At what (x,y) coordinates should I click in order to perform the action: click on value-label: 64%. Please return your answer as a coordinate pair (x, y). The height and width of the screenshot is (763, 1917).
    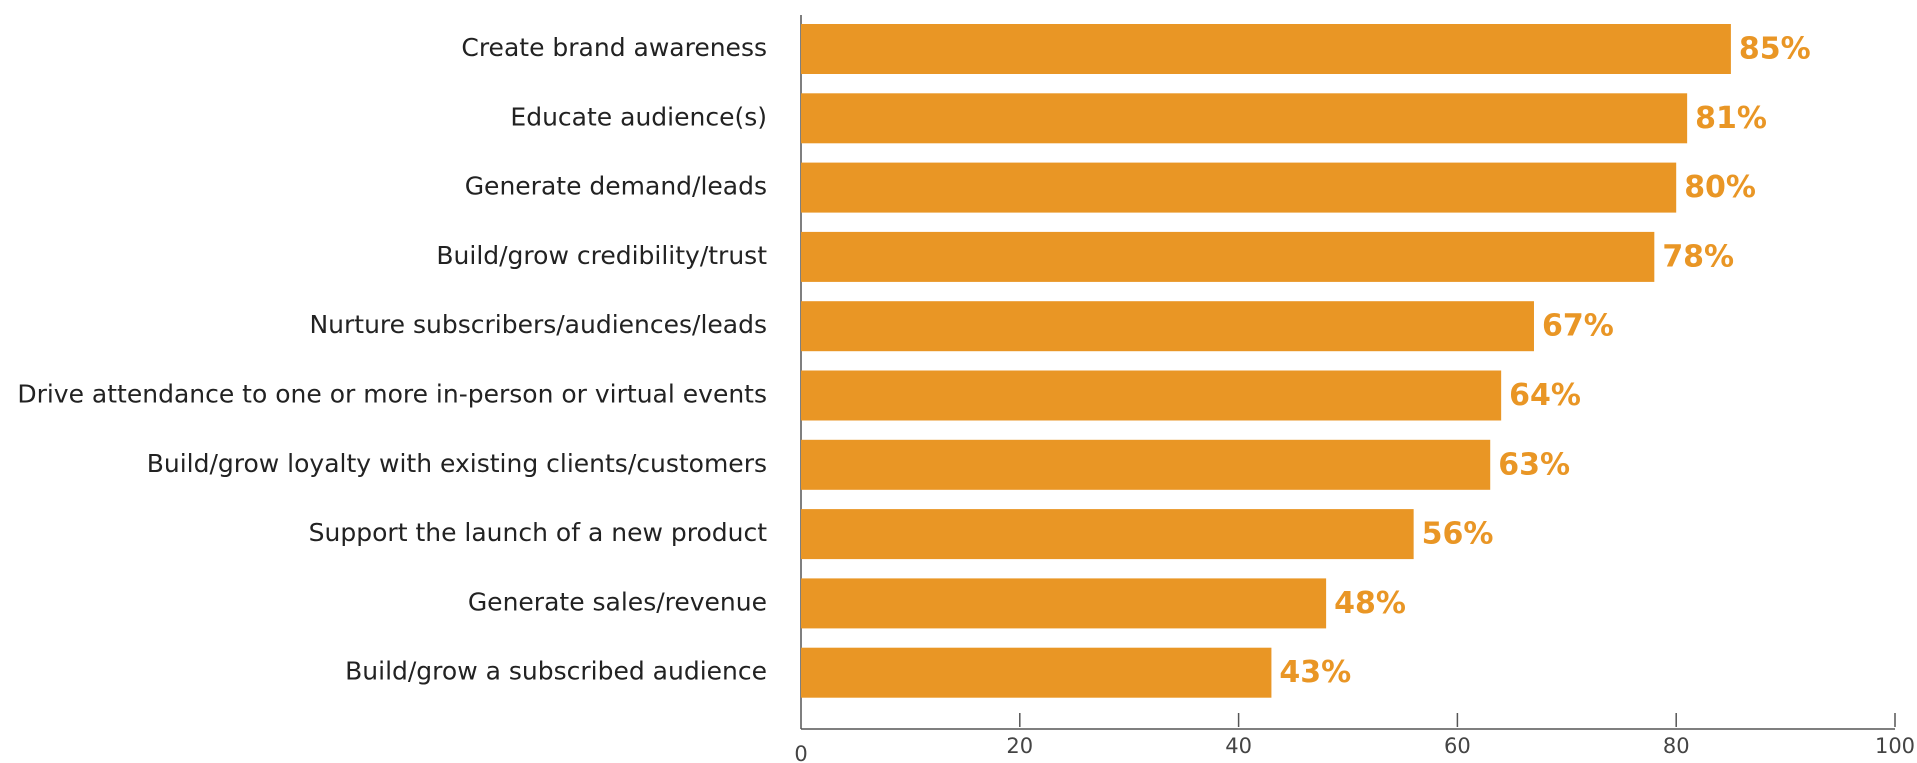
    Looking at the image, I should click on (1545, 395).